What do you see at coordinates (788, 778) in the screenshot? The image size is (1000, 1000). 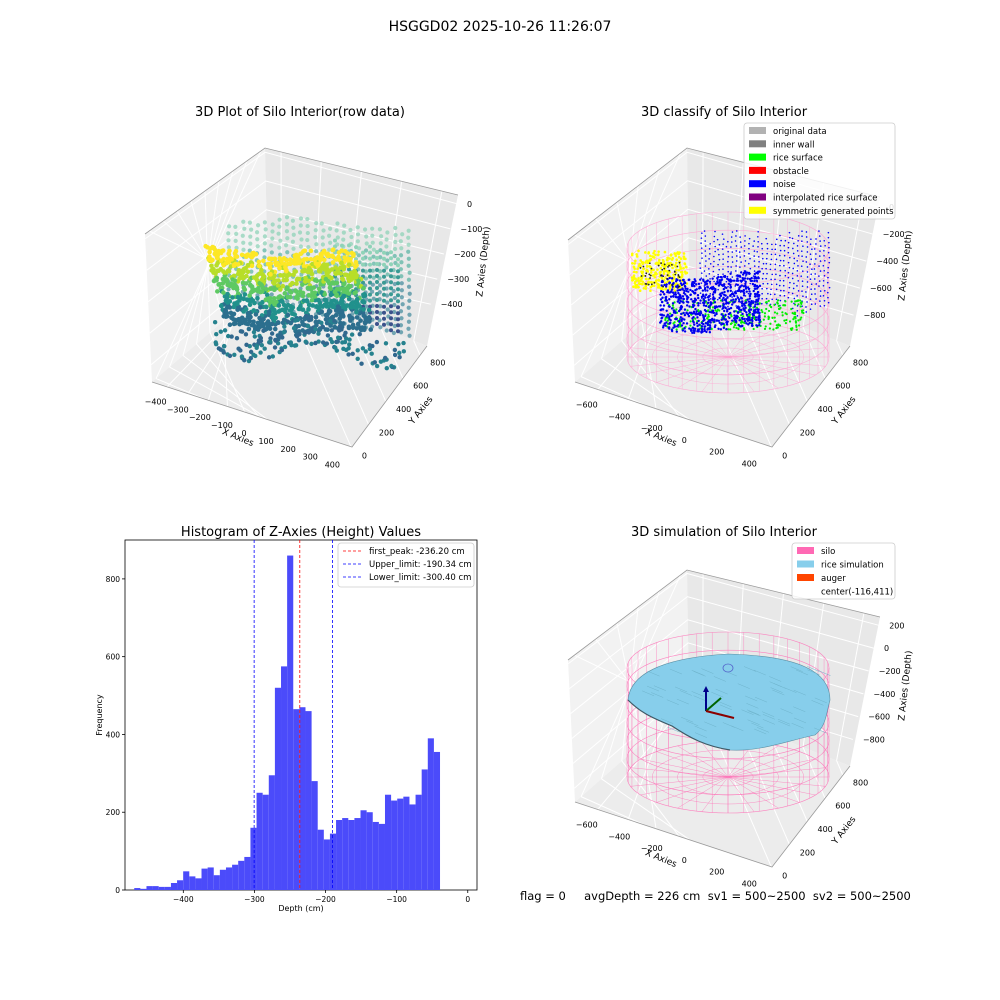 I see `p4-y-gridline` at bounding box center [788, 778].